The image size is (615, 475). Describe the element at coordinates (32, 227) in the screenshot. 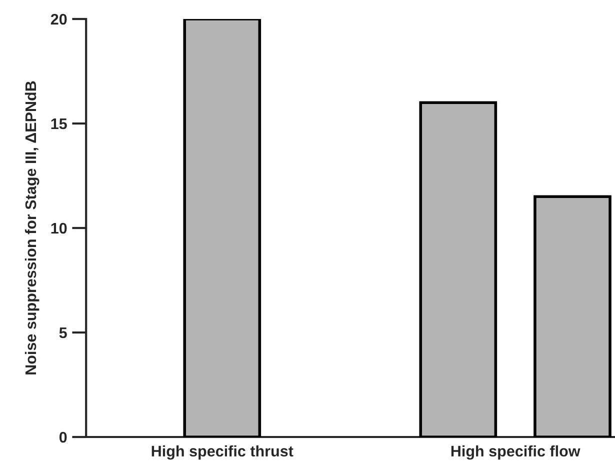

I see `y-axis-title: Noise suppression for Stage III, ΔEPNdB` at that location.